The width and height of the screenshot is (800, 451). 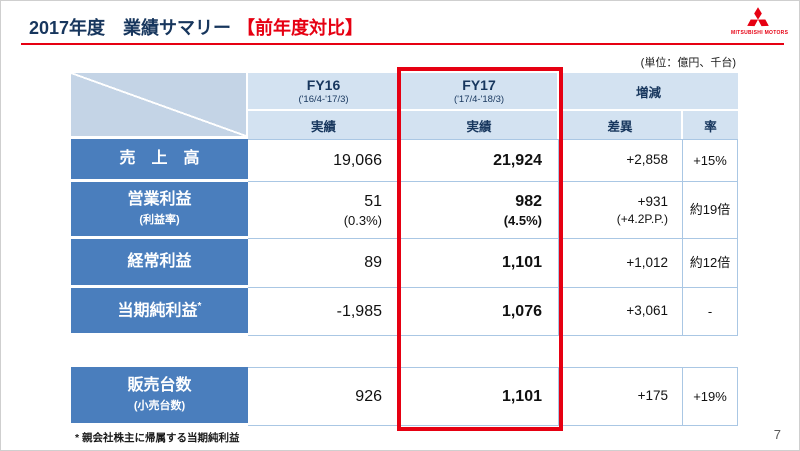 I want to click on header-fy16-actual: 実績, so click(x=324, y=125).